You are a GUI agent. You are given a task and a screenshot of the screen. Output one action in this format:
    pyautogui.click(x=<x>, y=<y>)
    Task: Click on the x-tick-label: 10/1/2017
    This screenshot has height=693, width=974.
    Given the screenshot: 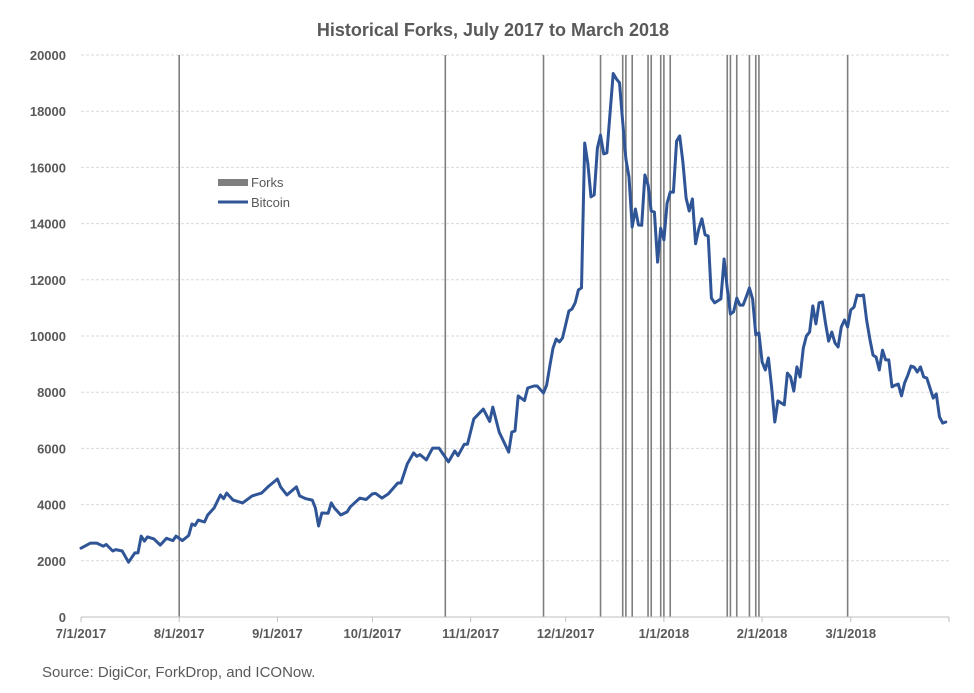 What is the action you would take?
    pyautogui.click(x=373, y=633)
    